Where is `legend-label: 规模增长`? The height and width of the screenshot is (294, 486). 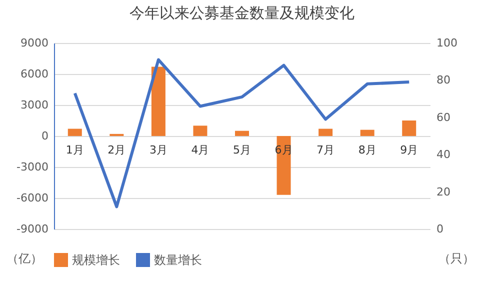 legend-label: 规模增长 is located at coordinates (96, 260).